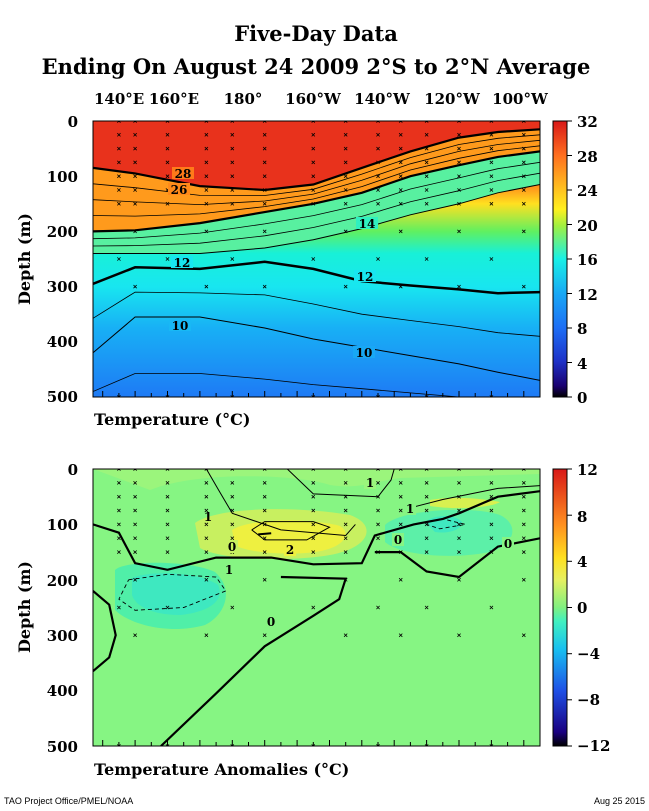 The image size is (649, 811). I want to click on isotherm-10-line, so click(316, 348).